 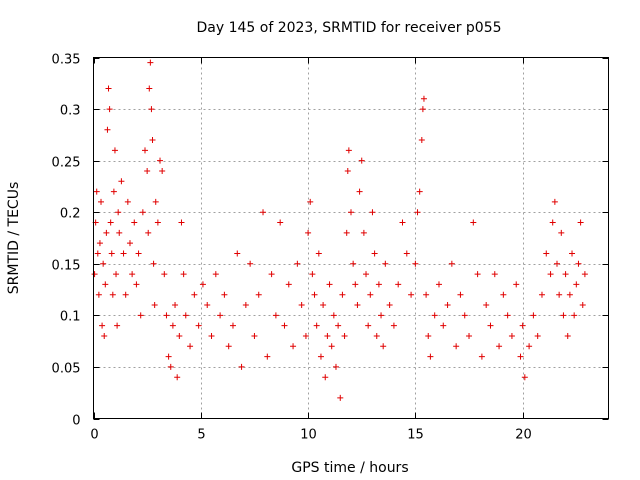 What do you see at coordinates (70, 214) in the screenshot?
I see `y-tick-label: 0.2` at bounding box center [70, 214].